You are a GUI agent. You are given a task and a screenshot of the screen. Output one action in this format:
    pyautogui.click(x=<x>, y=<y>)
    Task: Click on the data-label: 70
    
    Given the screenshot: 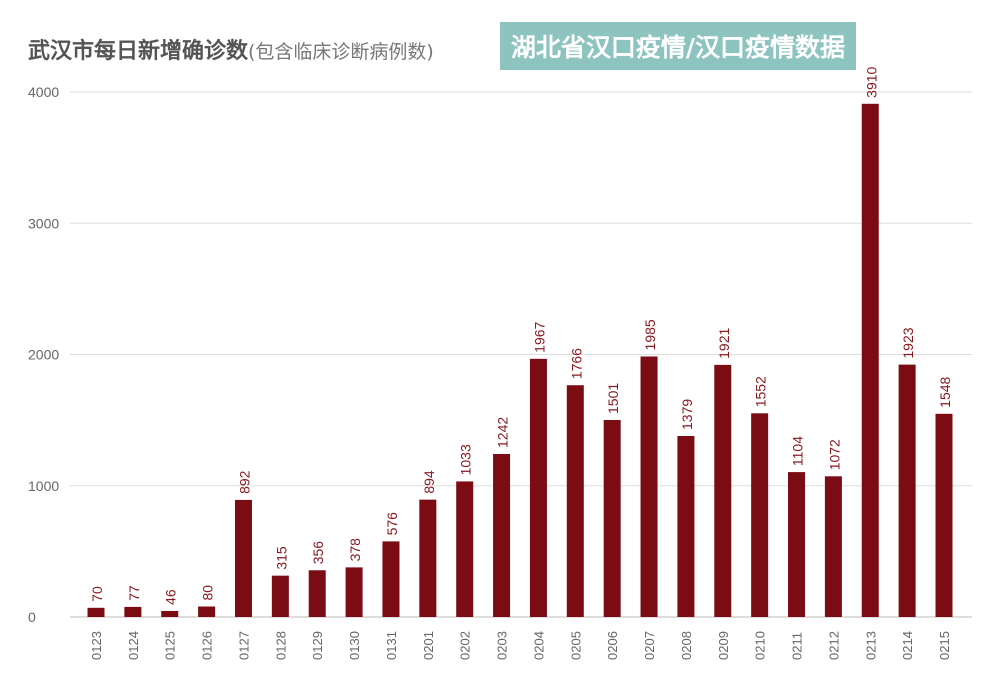 What is the action you would take?
    pyautogui.click(x=97, y=594)
    